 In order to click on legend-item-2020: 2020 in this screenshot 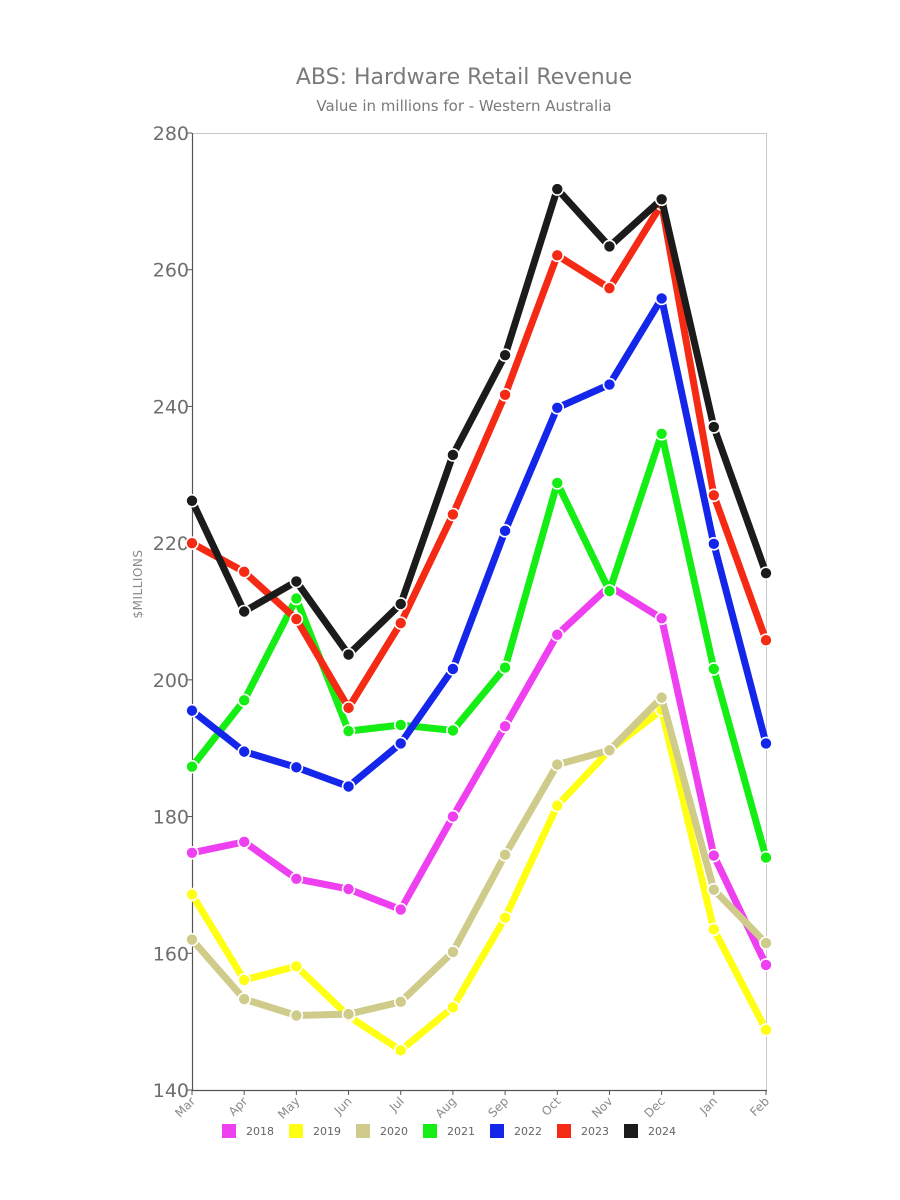, I will do `click(382, 1131)`.